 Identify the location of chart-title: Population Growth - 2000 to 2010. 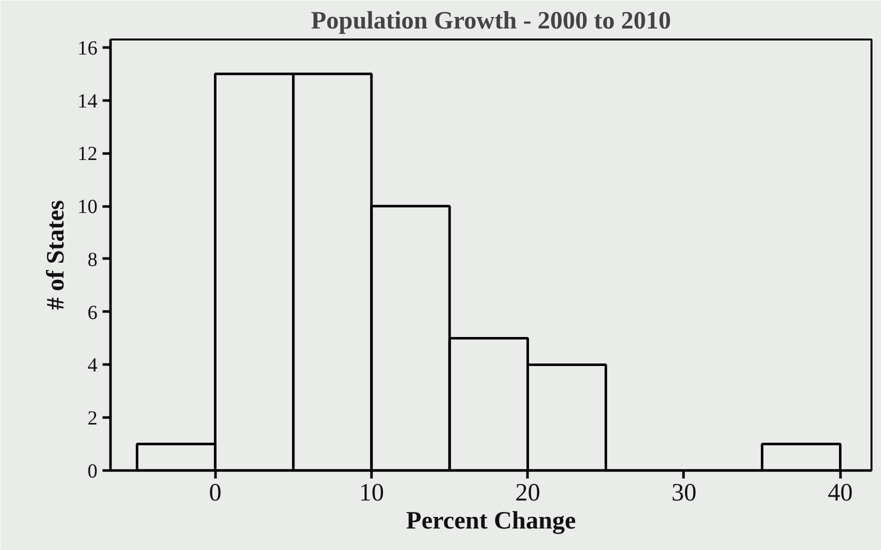
(491, 21).